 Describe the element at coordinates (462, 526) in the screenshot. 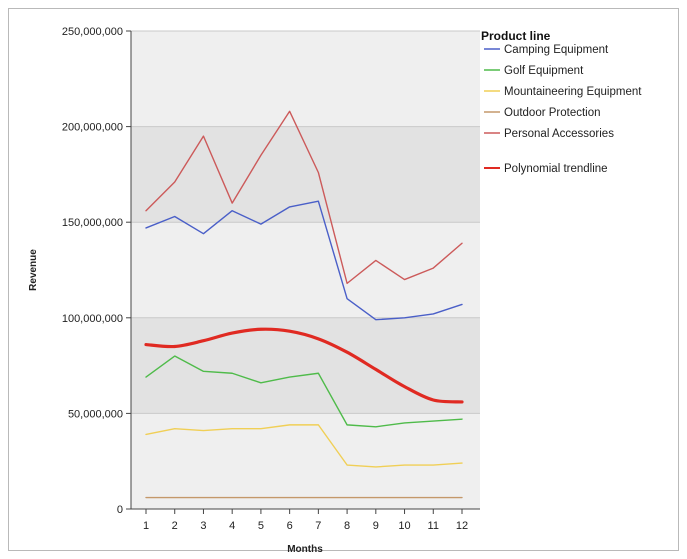

I see `x-tick-label: 12` at that location.